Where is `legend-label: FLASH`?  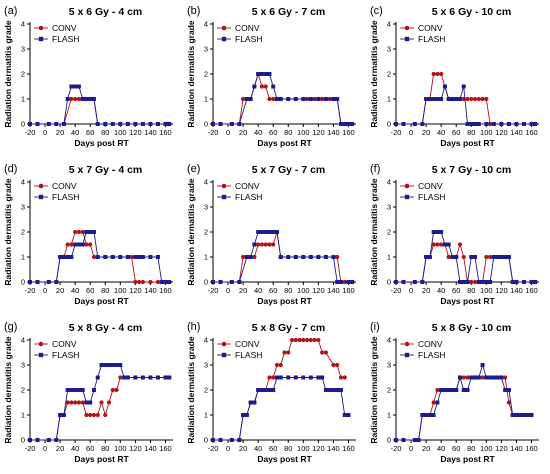
legend-label: FLASH is located at coordinates (248, 355).